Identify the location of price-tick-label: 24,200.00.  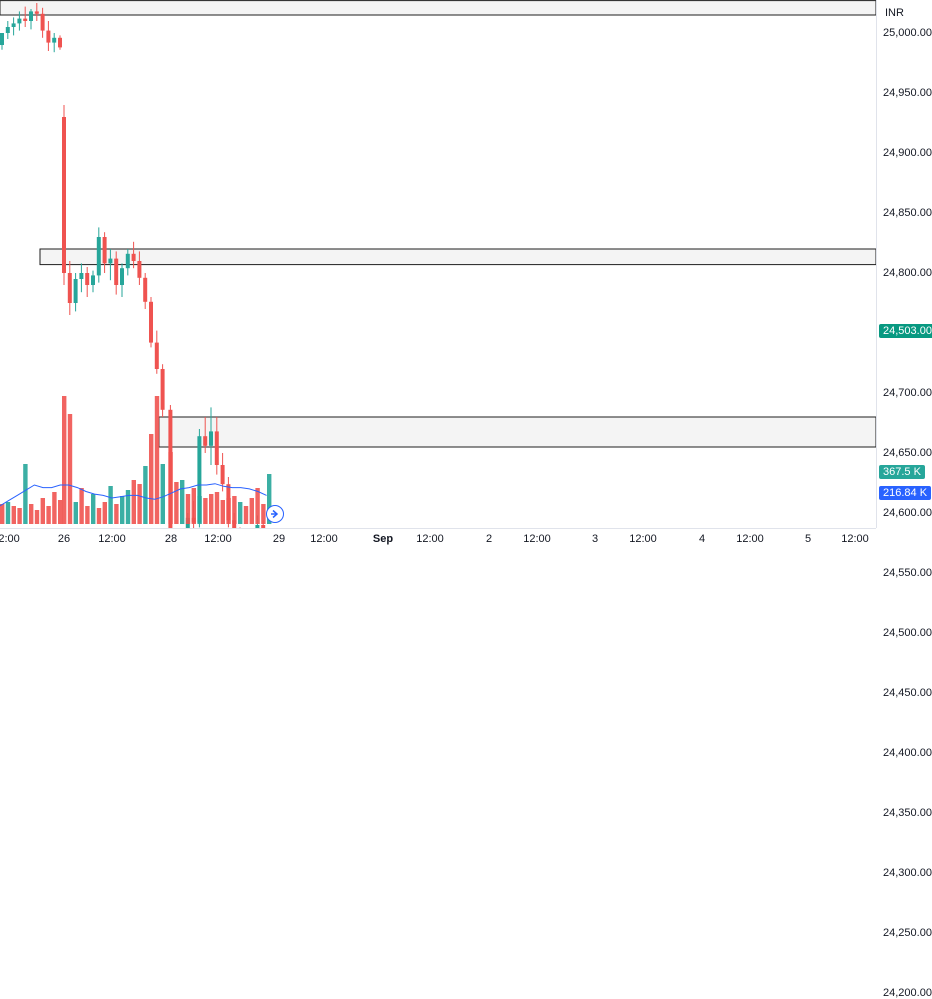
(907, 993).